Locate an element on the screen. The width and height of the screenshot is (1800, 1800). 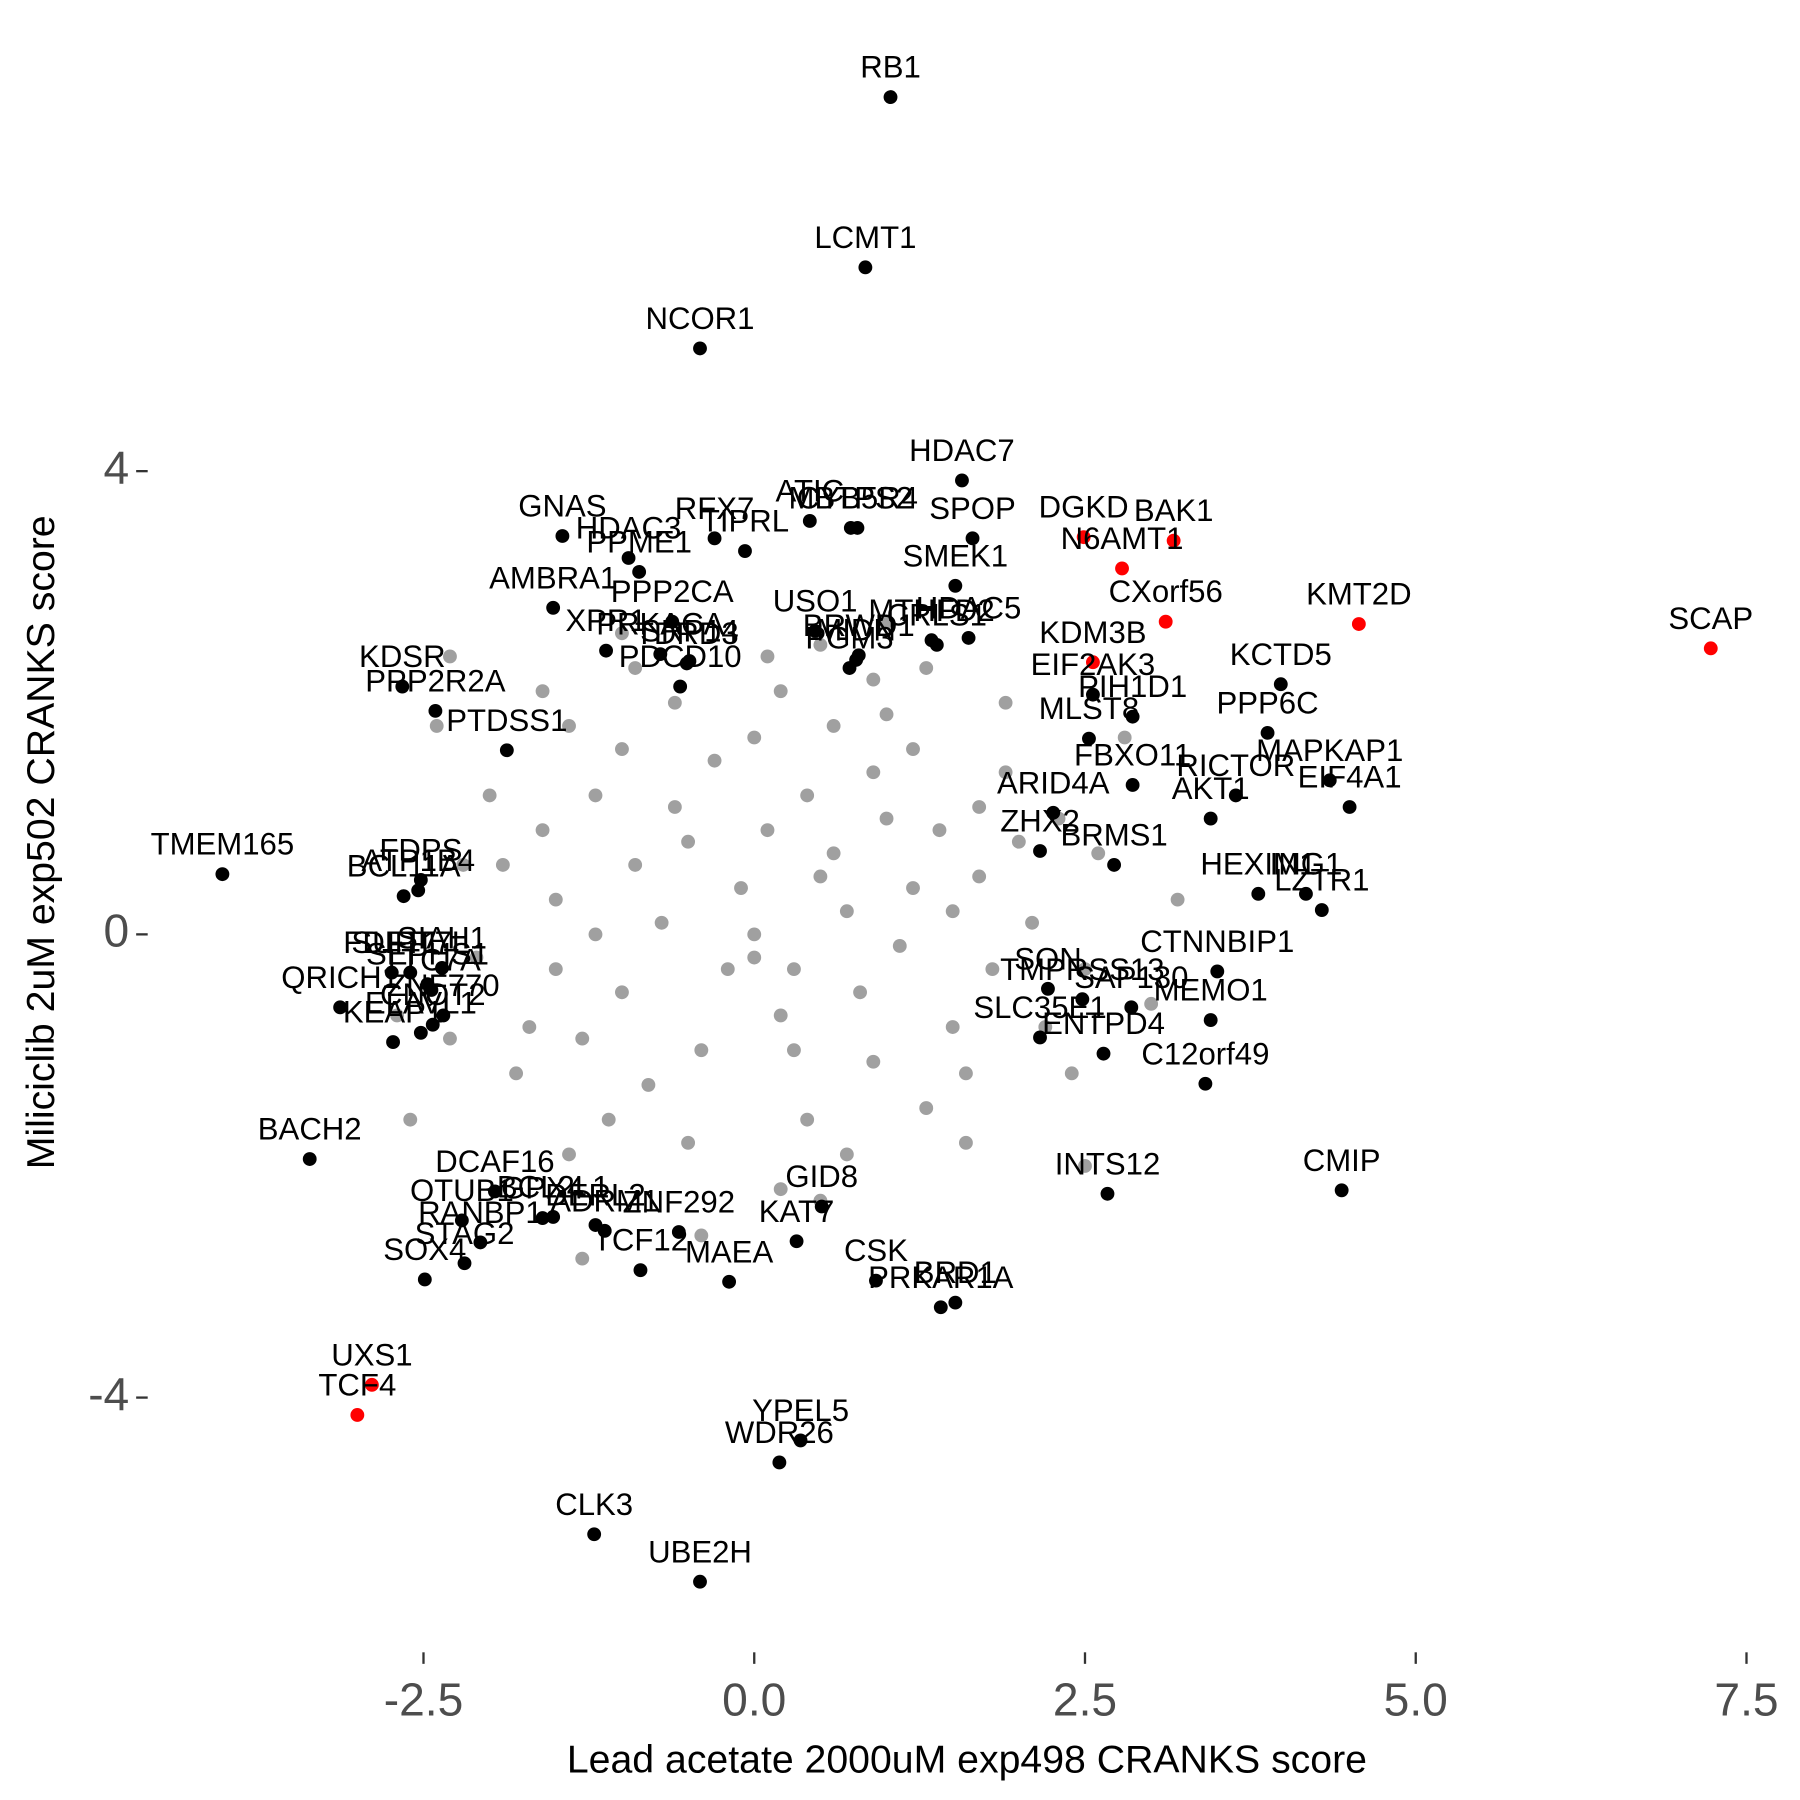
point-label: SON is located at coordinates (1047, 958).